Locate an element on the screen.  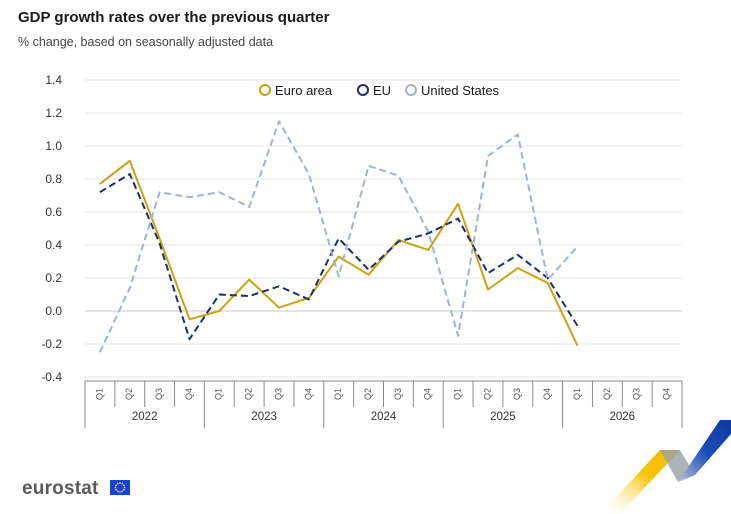
y-tick-label: 1.0 is located at coordinates (53, 146).